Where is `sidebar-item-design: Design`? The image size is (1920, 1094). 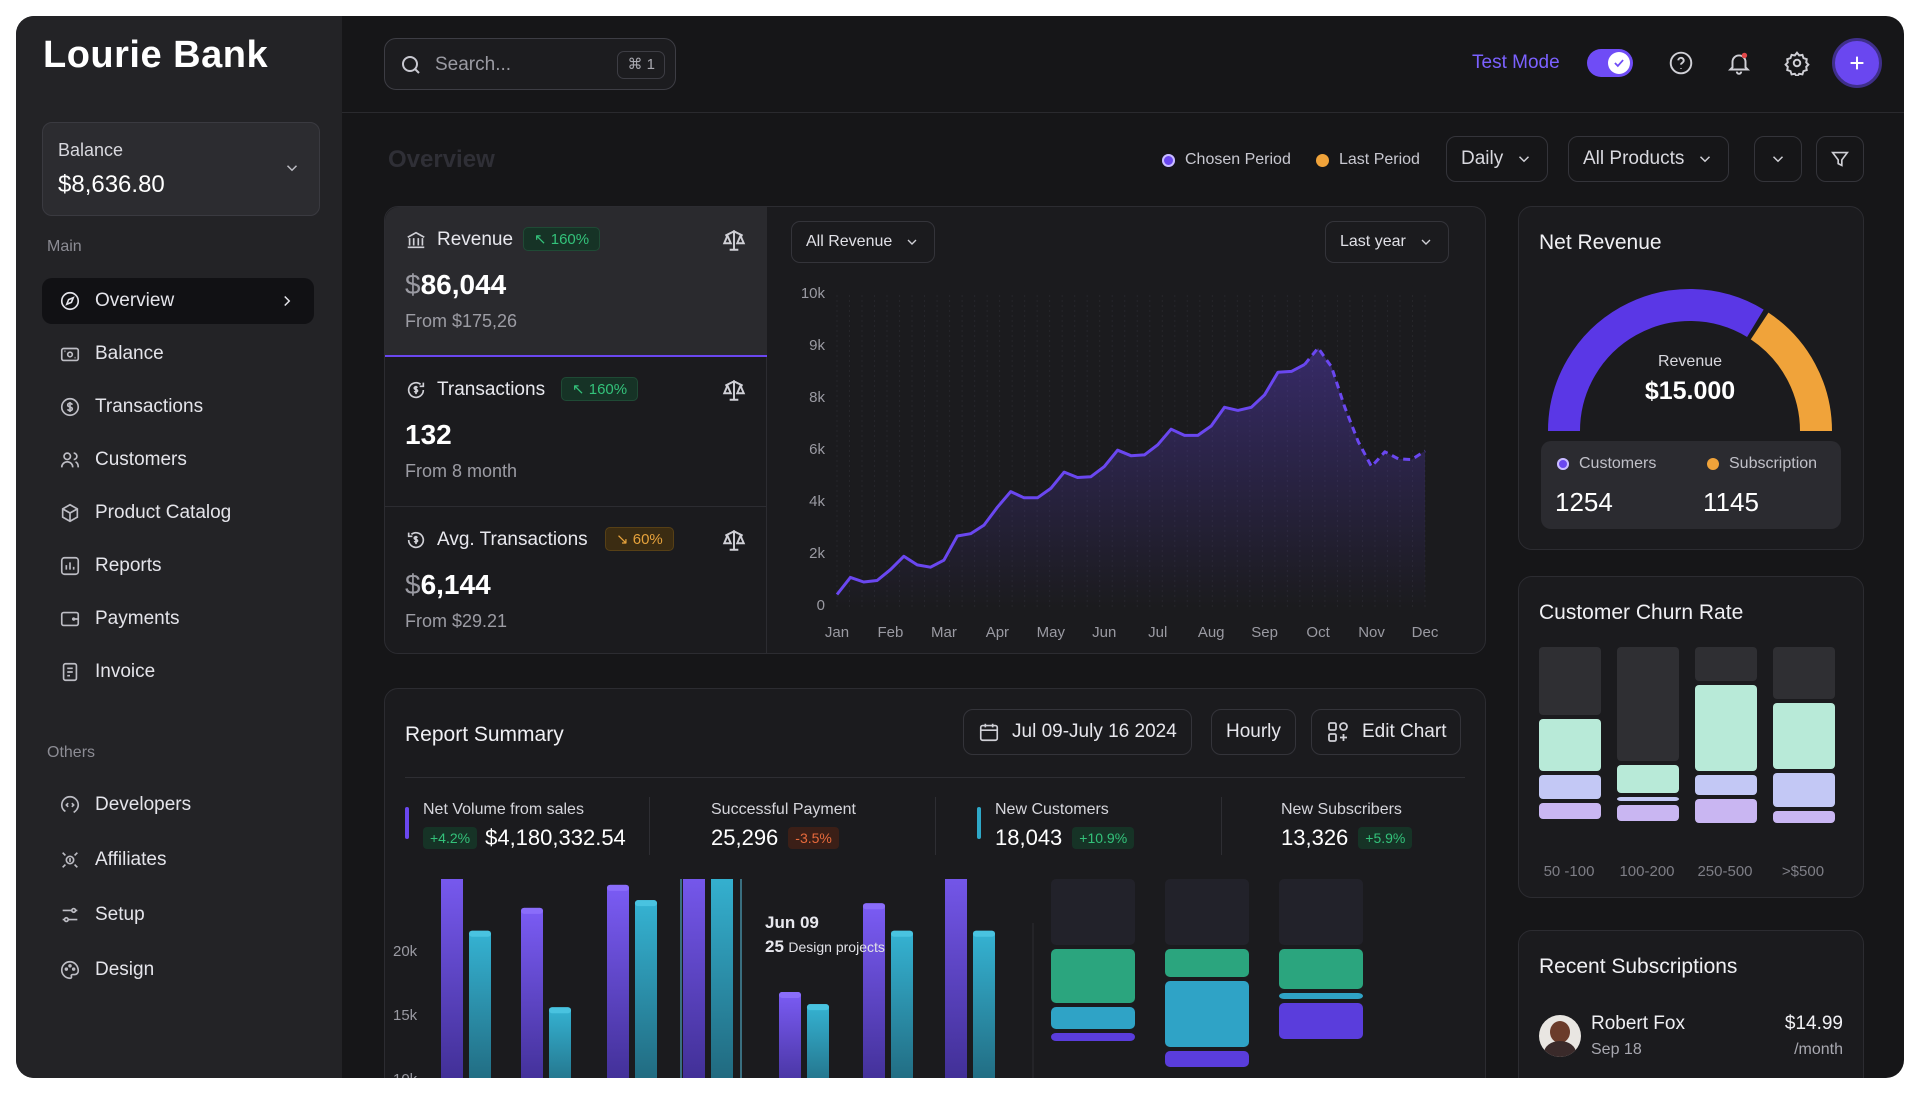
sidebar-item-design: Design is located at coordinates (178, 970).